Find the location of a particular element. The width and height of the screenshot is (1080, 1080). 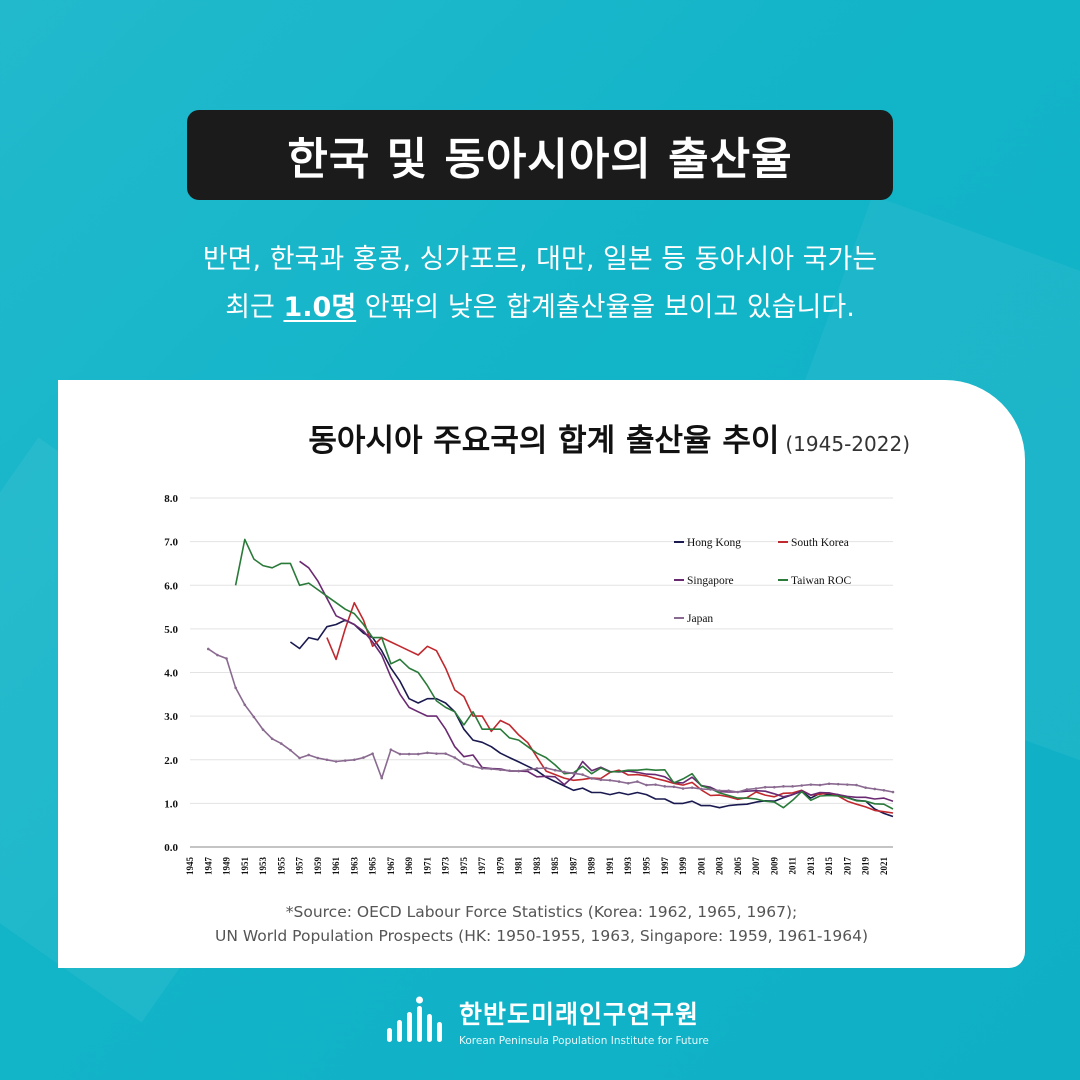

x-tick-label: 1947 is located at coordinates (208, 866).